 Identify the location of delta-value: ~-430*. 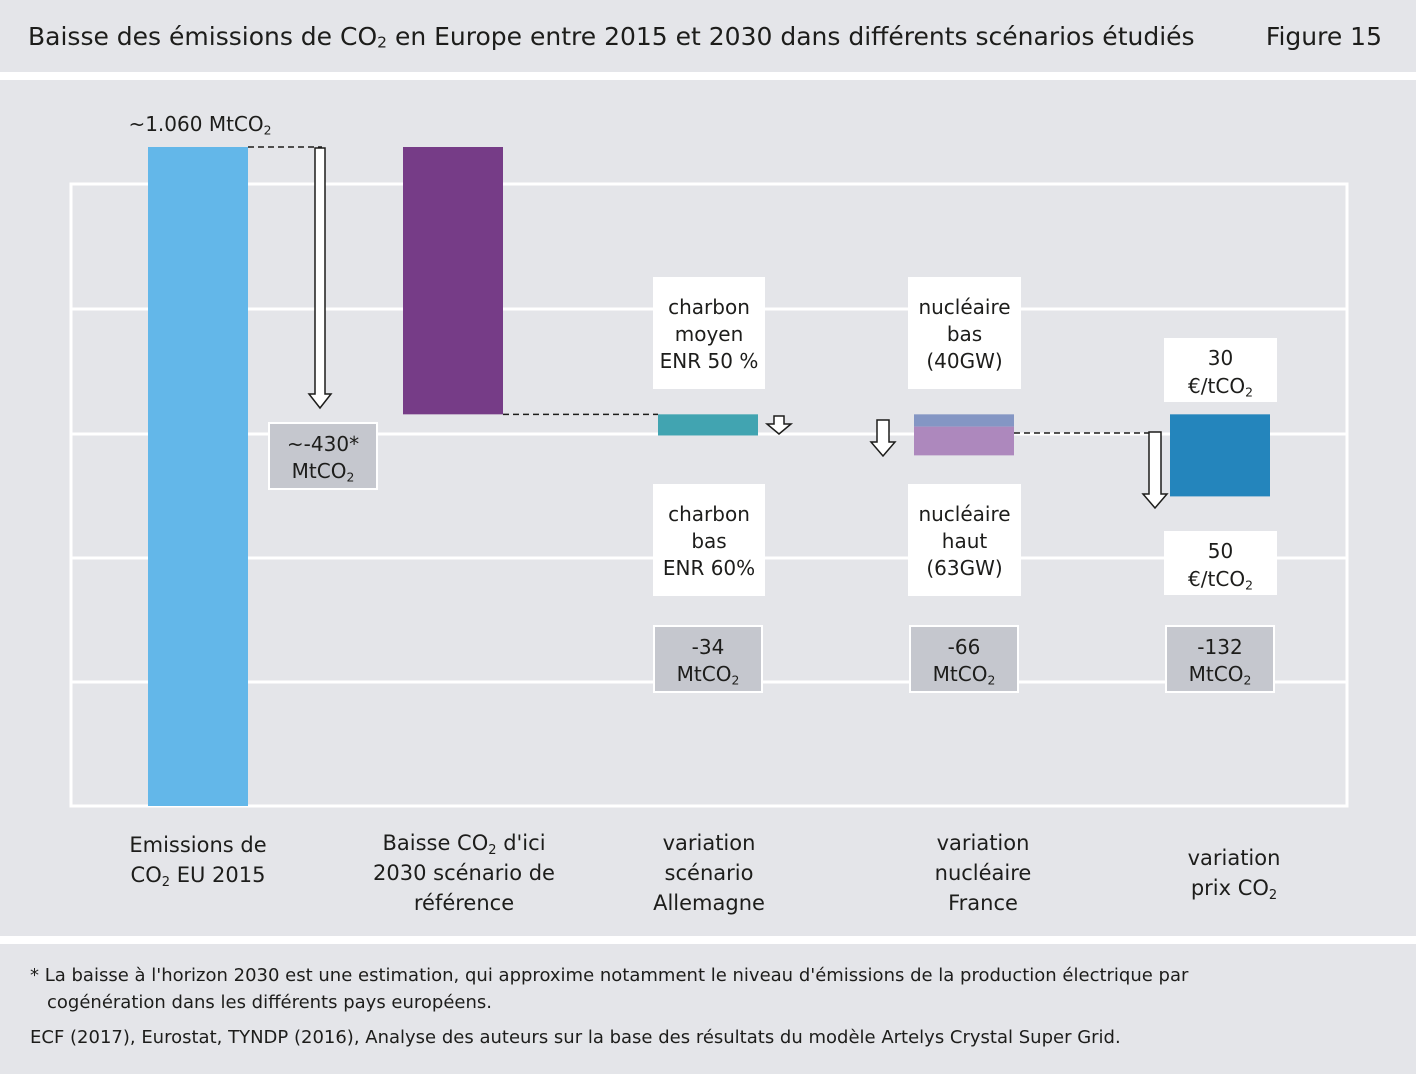
(323, 444).